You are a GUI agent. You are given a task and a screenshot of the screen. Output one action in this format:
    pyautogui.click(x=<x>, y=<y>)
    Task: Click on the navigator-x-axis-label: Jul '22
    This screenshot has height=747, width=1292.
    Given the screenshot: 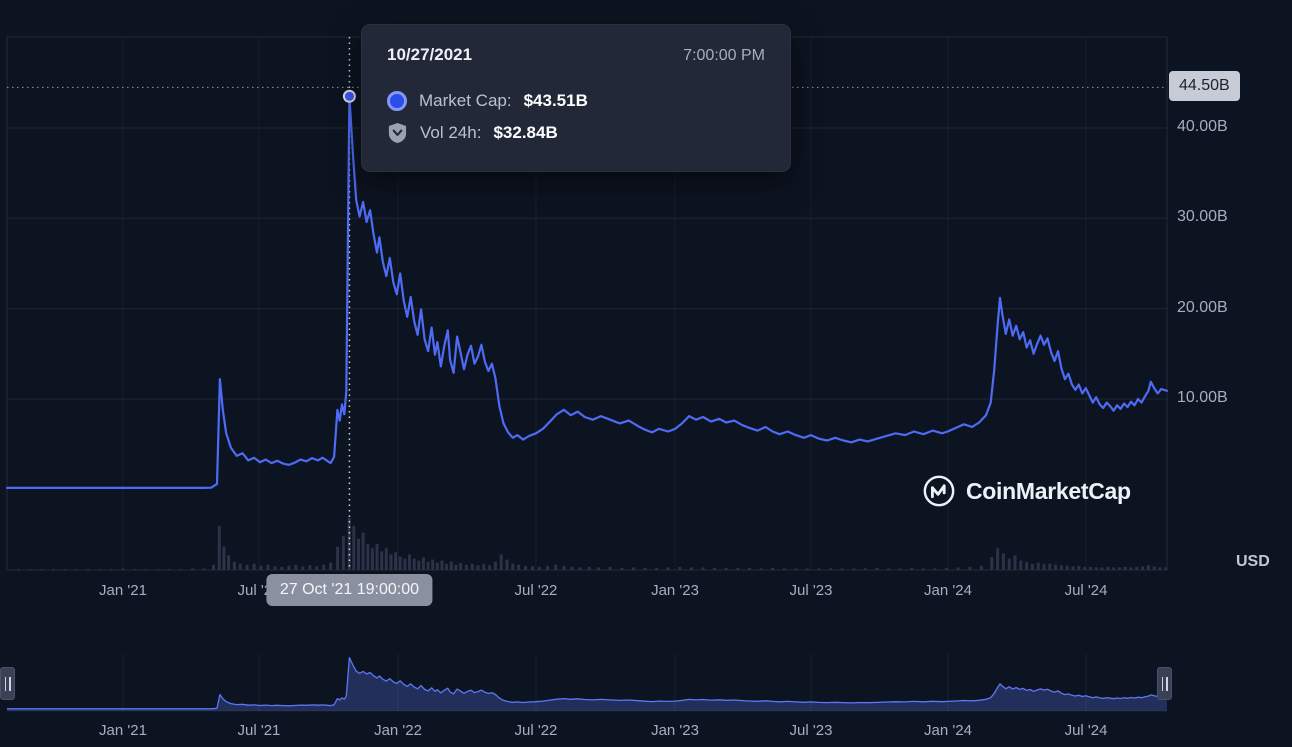 What is the action you would take?
    pyautogui.click(x=536, y=730)
    